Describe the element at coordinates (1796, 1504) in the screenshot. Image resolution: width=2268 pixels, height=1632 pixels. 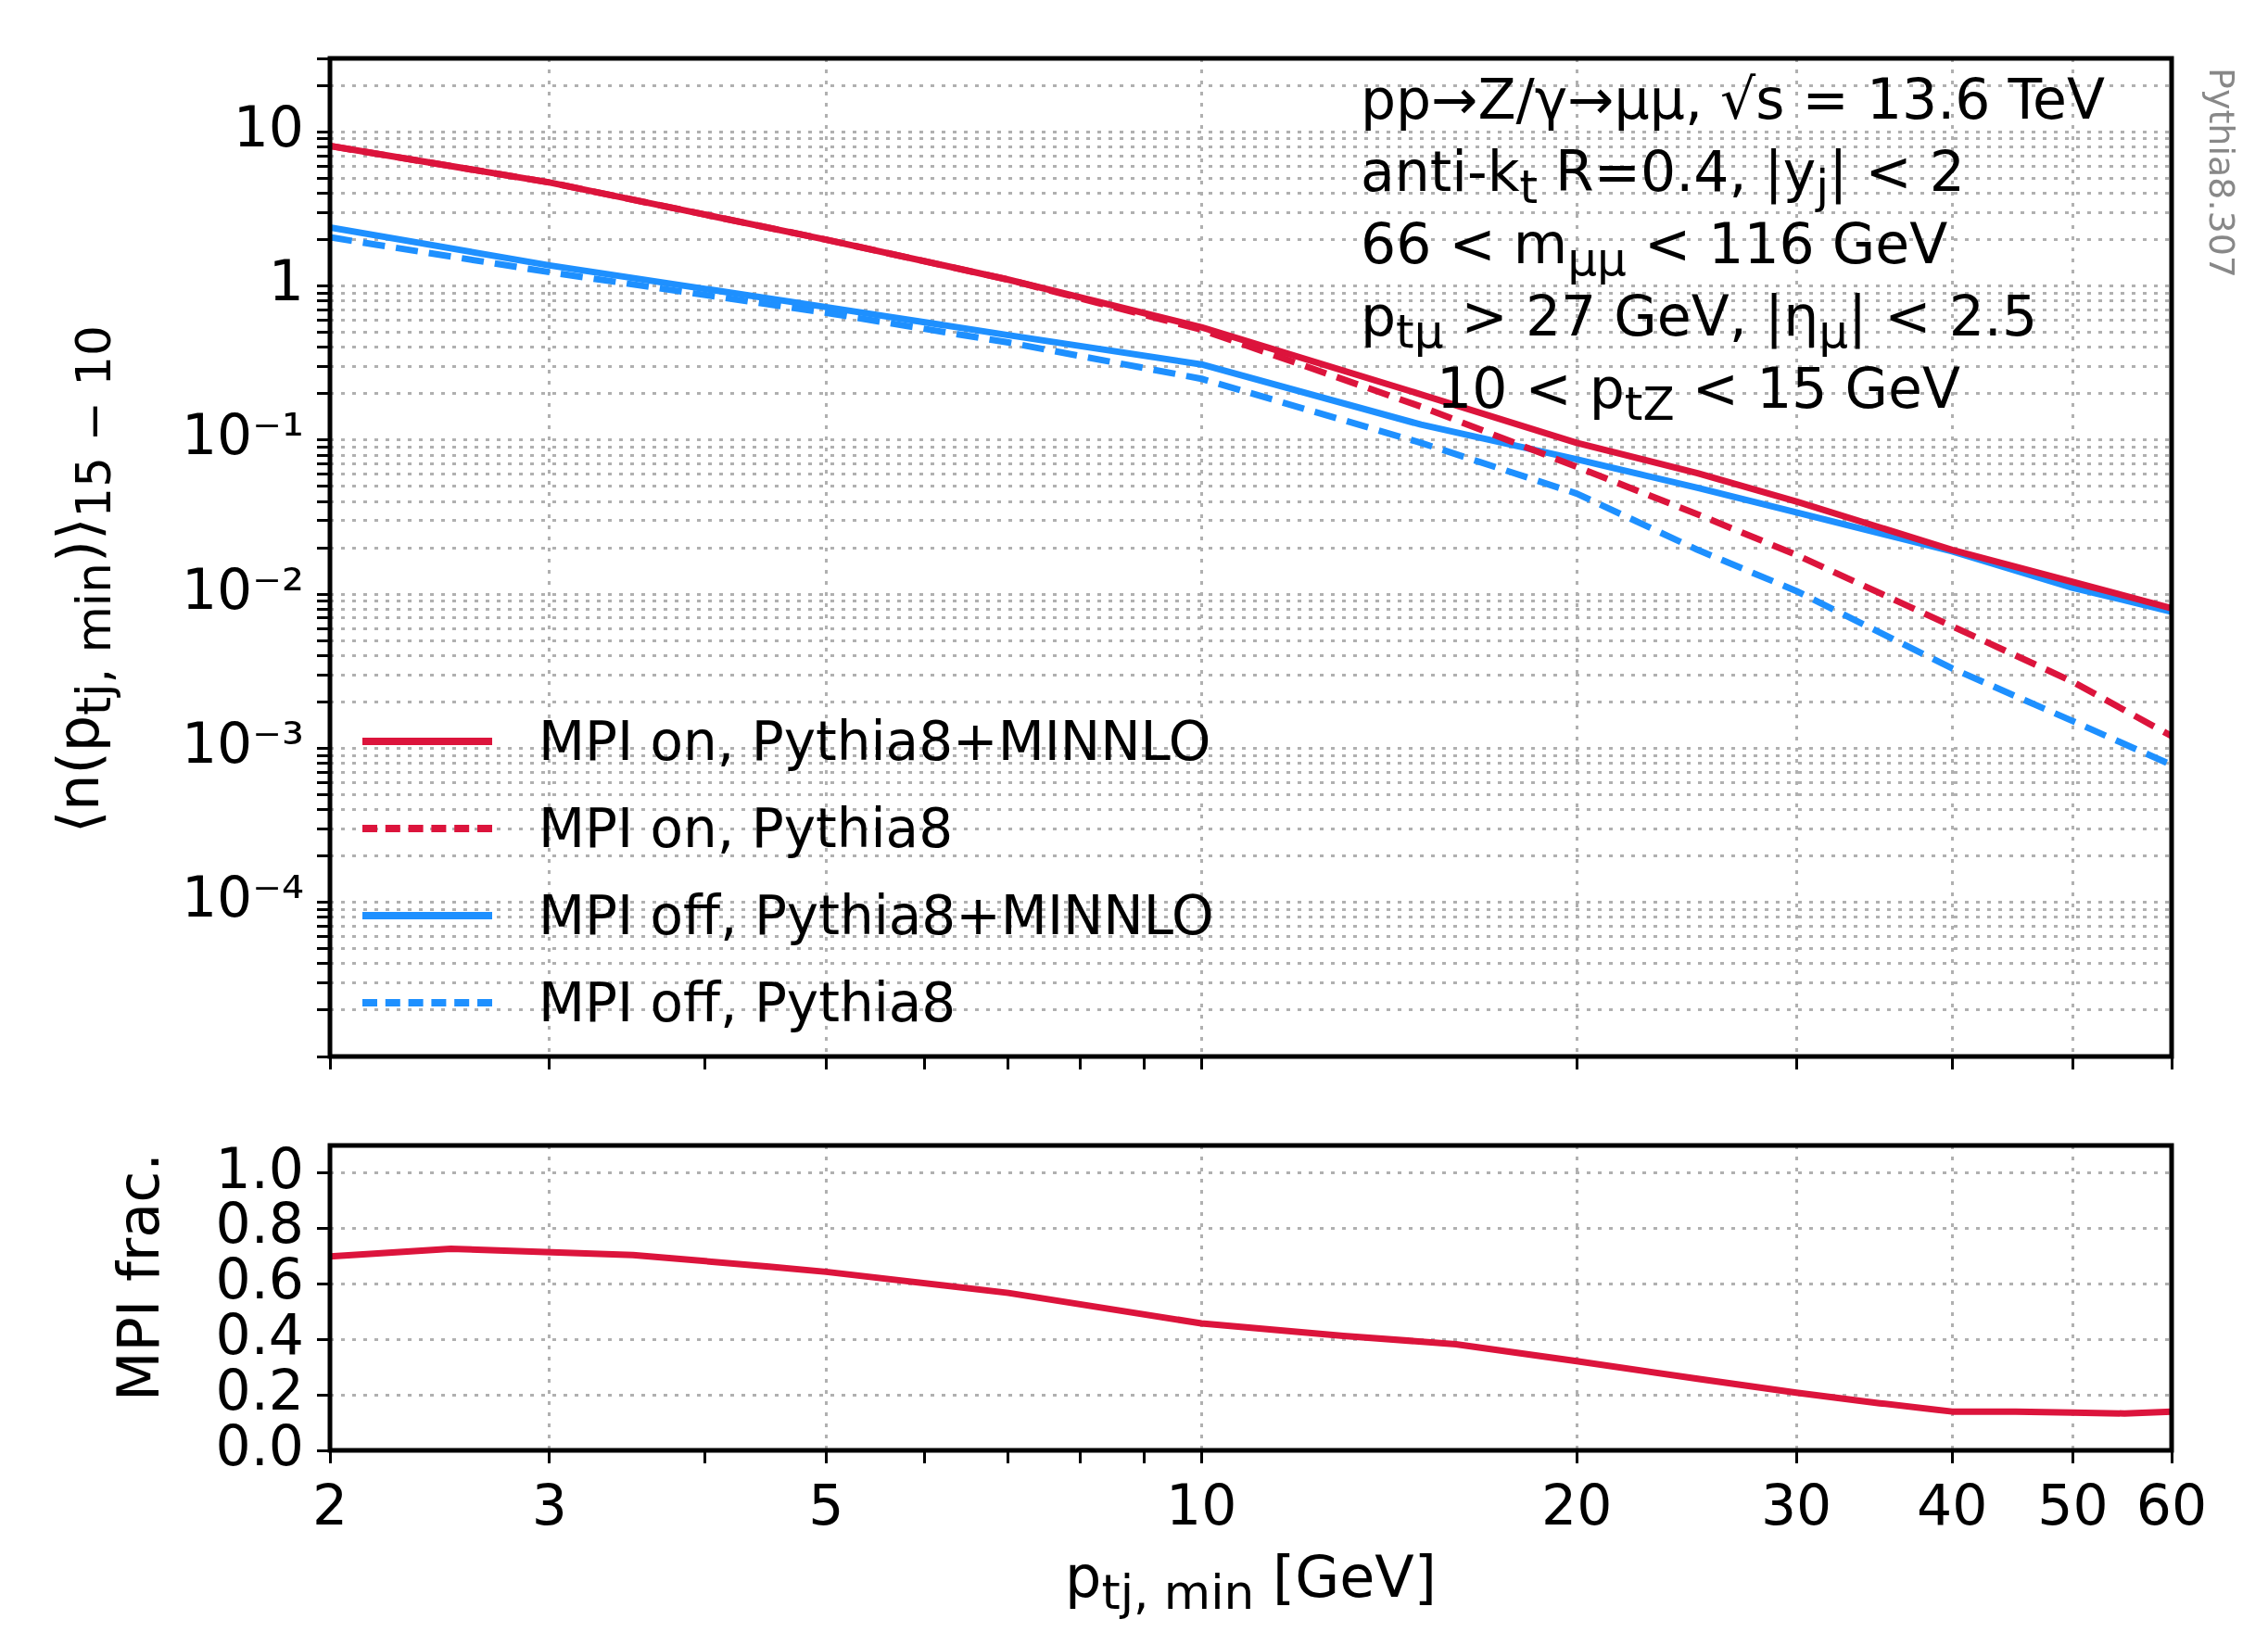
I see `x-tick-label: 30` at that location.